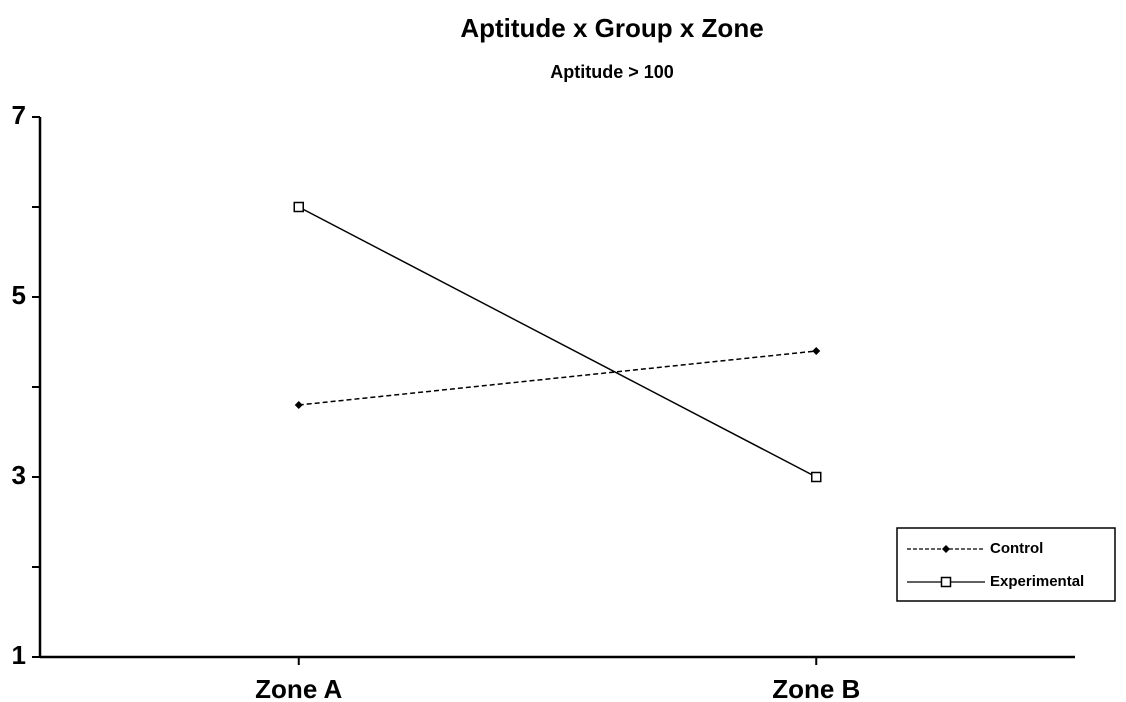 Image resolution: width=1126 pixels, height=702 pixels. Describe the element at coordinates (612, 72) in the screenshot. I see `chart-subtitle: Aptitude > 100` at that location.